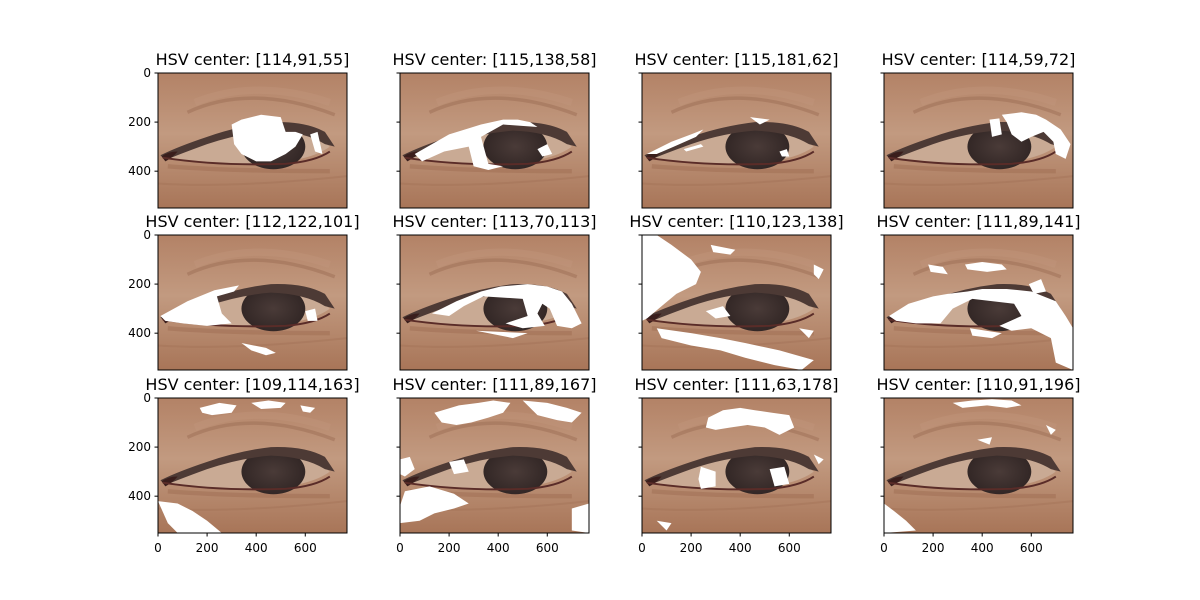 The image size is (1200, 600). Describe the element at coordinates (736, 221) in the screenshot. I see `subplot-title: HSV center: [110,123,138]` at that location.